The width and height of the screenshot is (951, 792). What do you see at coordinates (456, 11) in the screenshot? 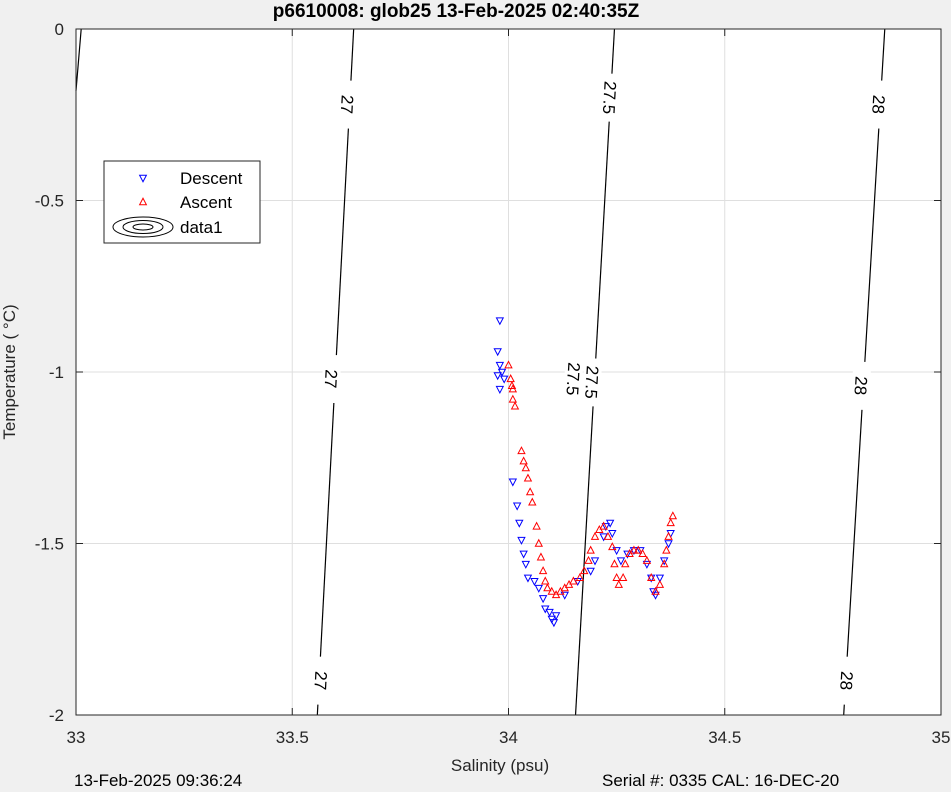
I see `chart-title: p6610008: glob25 13-Feb-2025 02:40:35Z` at bounding box center [456, 11].